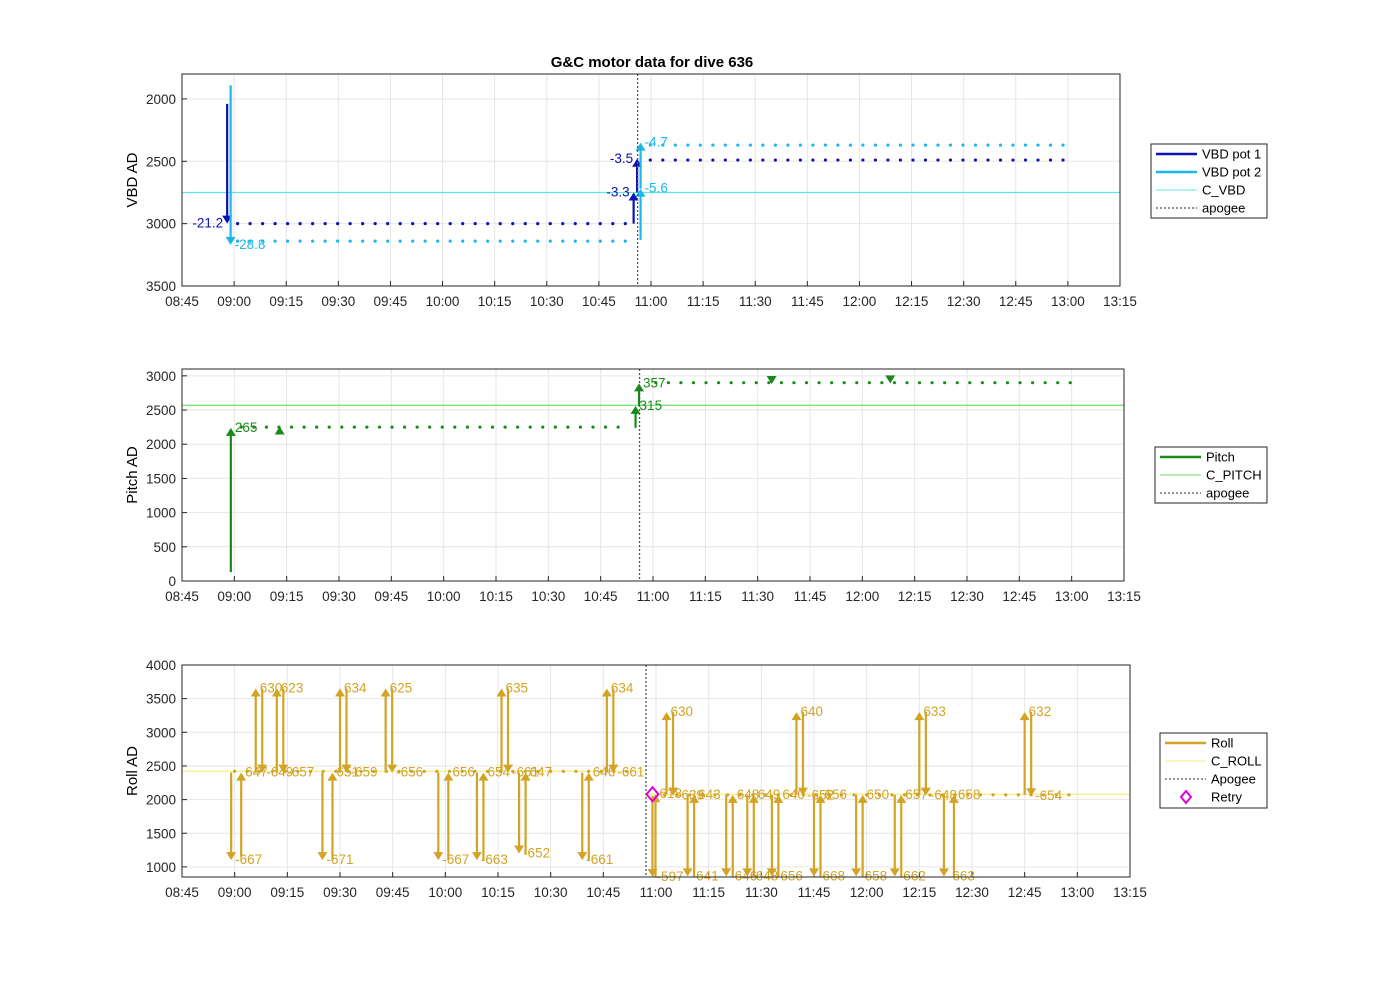 This screenshot has width=1400, height=986. What do you see at coordinates (1223, 190) in the screenshot?
I see `legend-entry: C_VBD` at bounding box center [1223, 190].